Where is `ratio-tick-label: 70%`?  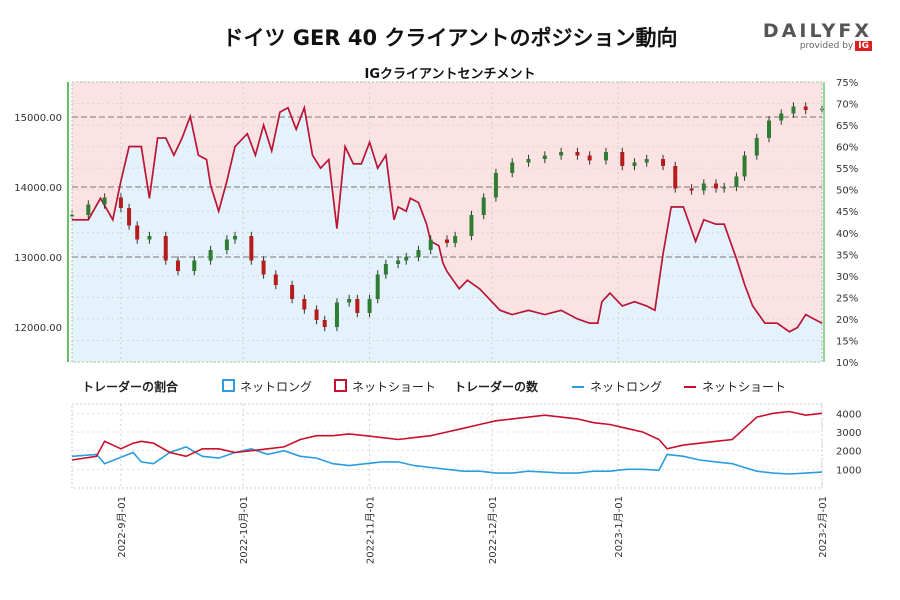 ratio-tick-label: 70% is located at coordinates (847, 105).